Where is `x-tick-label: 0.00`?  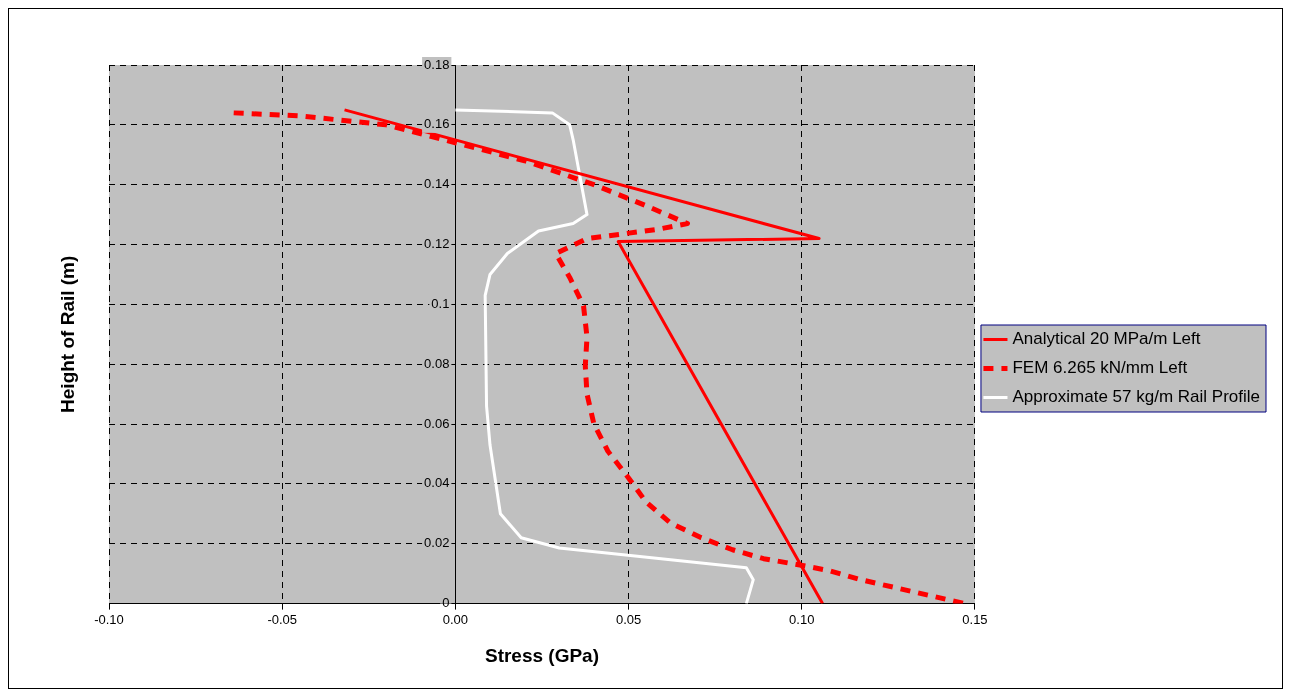 x-tick-label: 0.00 is located at coordinates (455, 619).